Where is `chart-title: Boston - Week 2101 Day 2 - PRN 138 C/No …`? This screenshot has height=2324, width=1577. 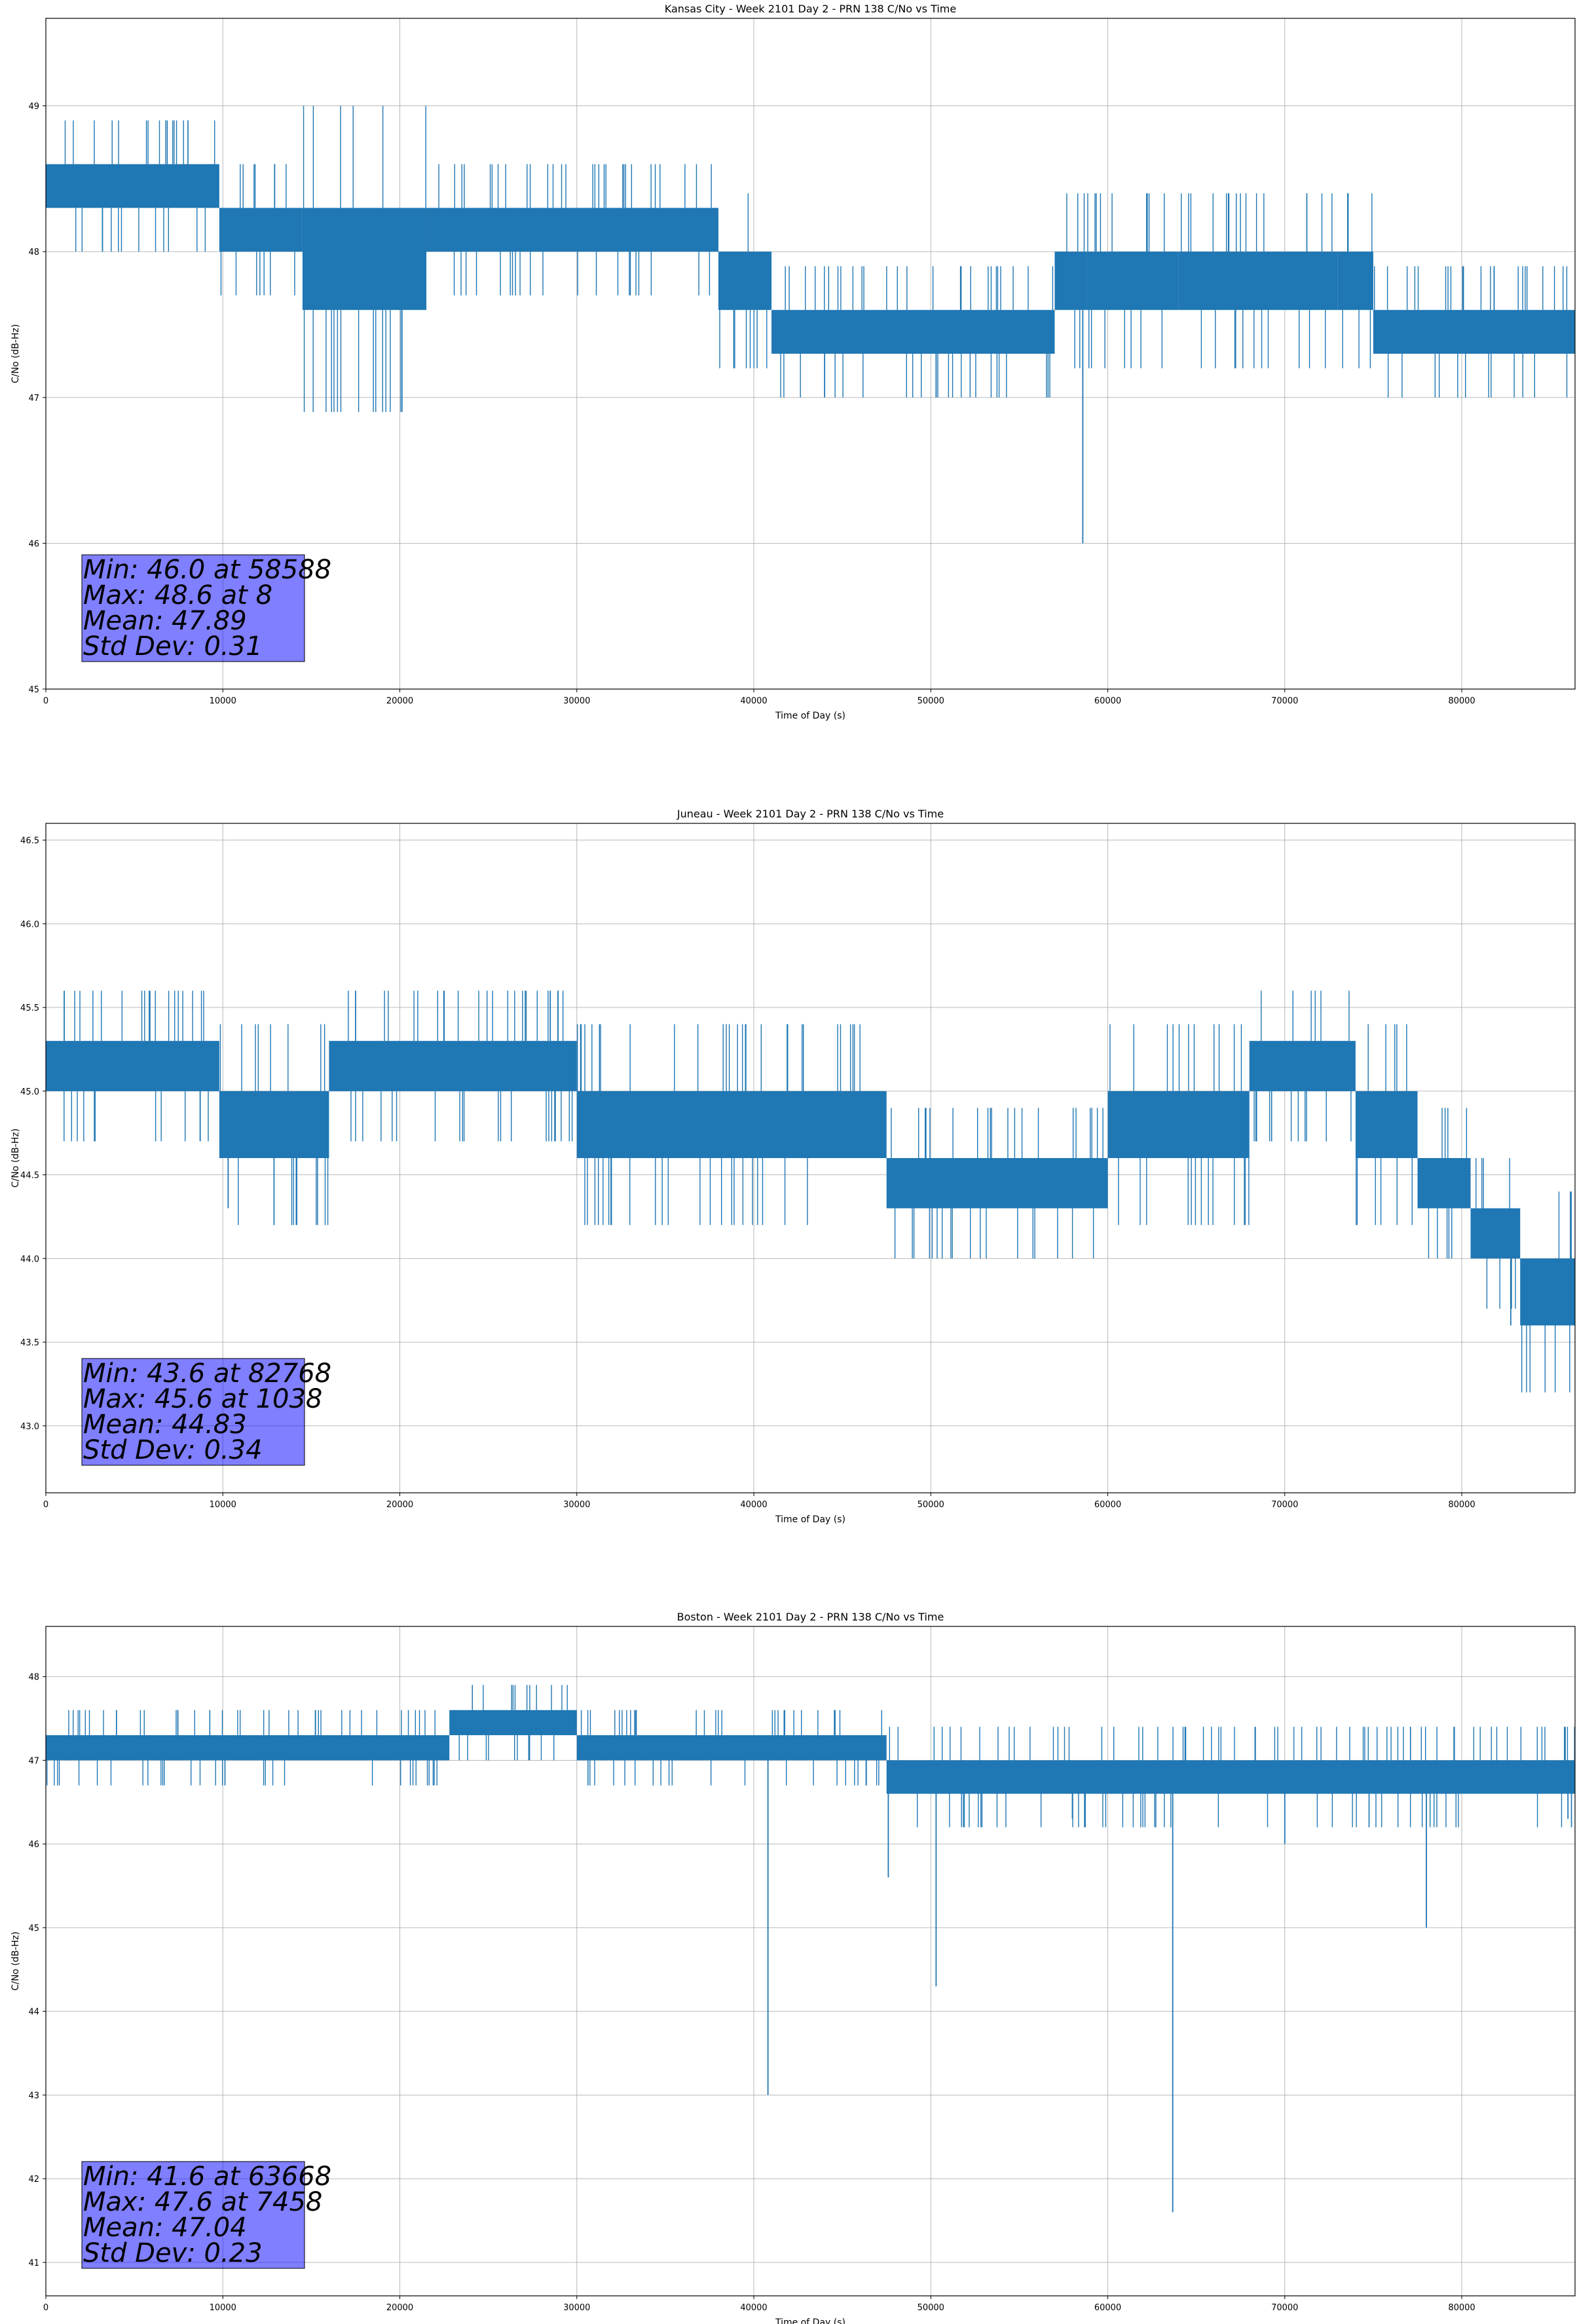 chart-title: Boston - Week 2101 Day 2 - PRN 138 C/No … is located at coordinates (810, 1617).